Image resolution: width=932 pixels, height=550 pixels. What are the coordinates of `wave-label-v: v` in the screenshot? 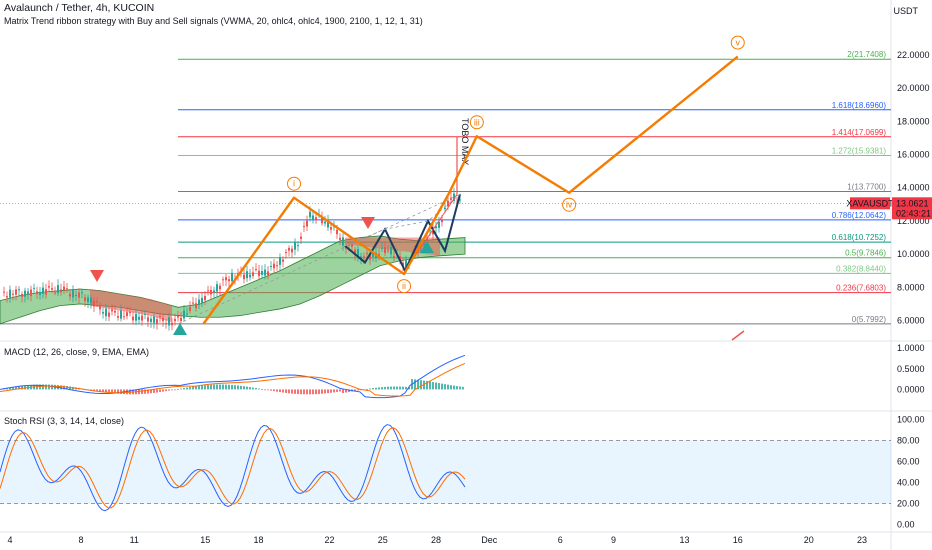 It's located at (738, 43).